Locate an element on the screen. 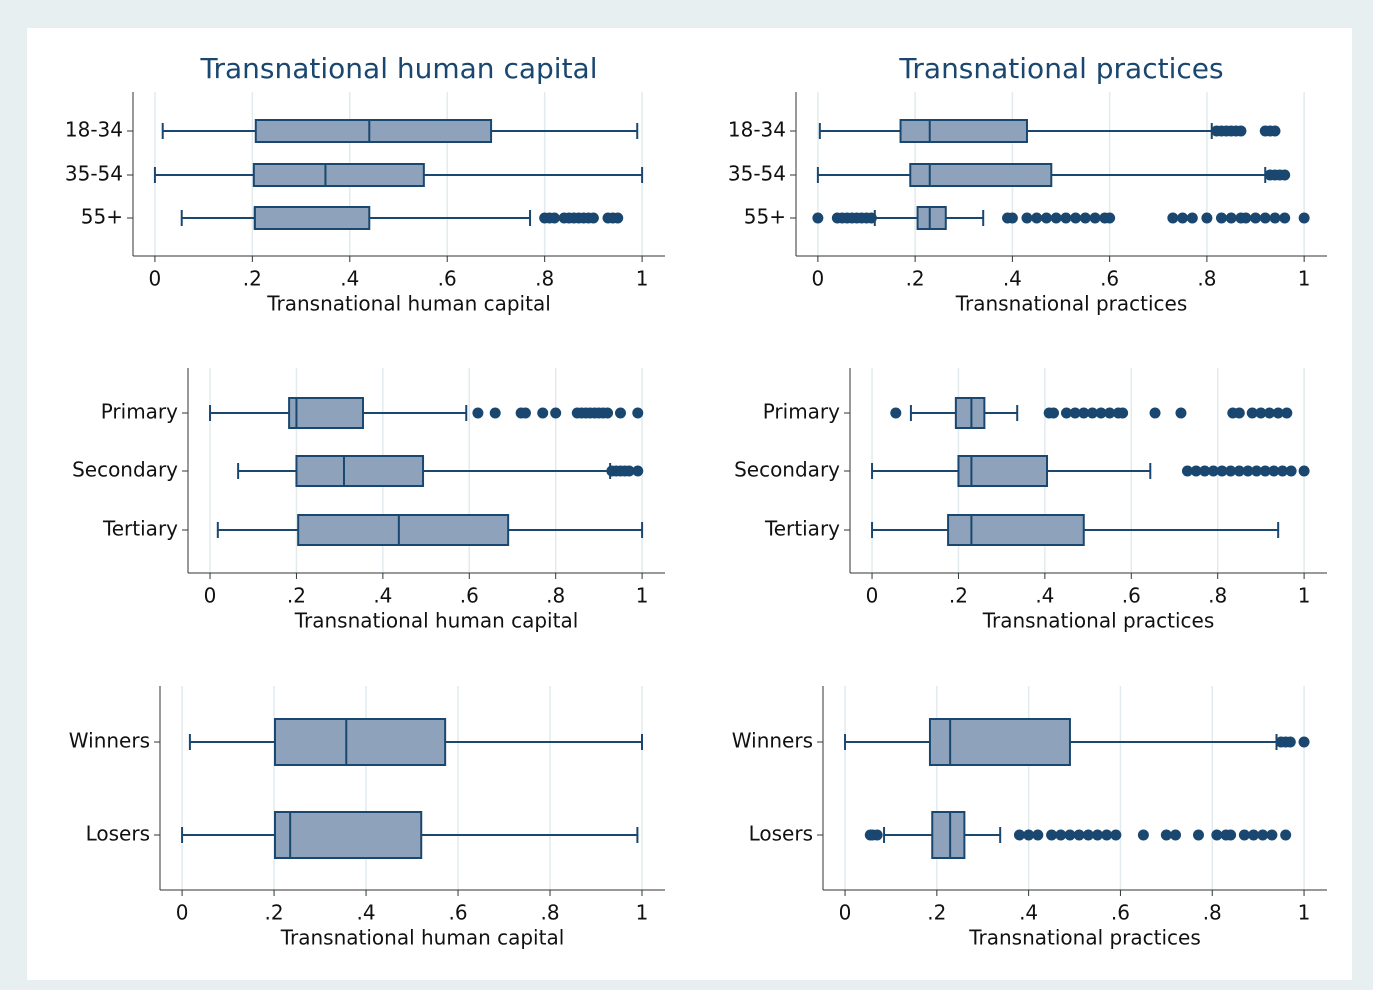  y-tick-label: 18-34 is located at coordinates (94, 130).